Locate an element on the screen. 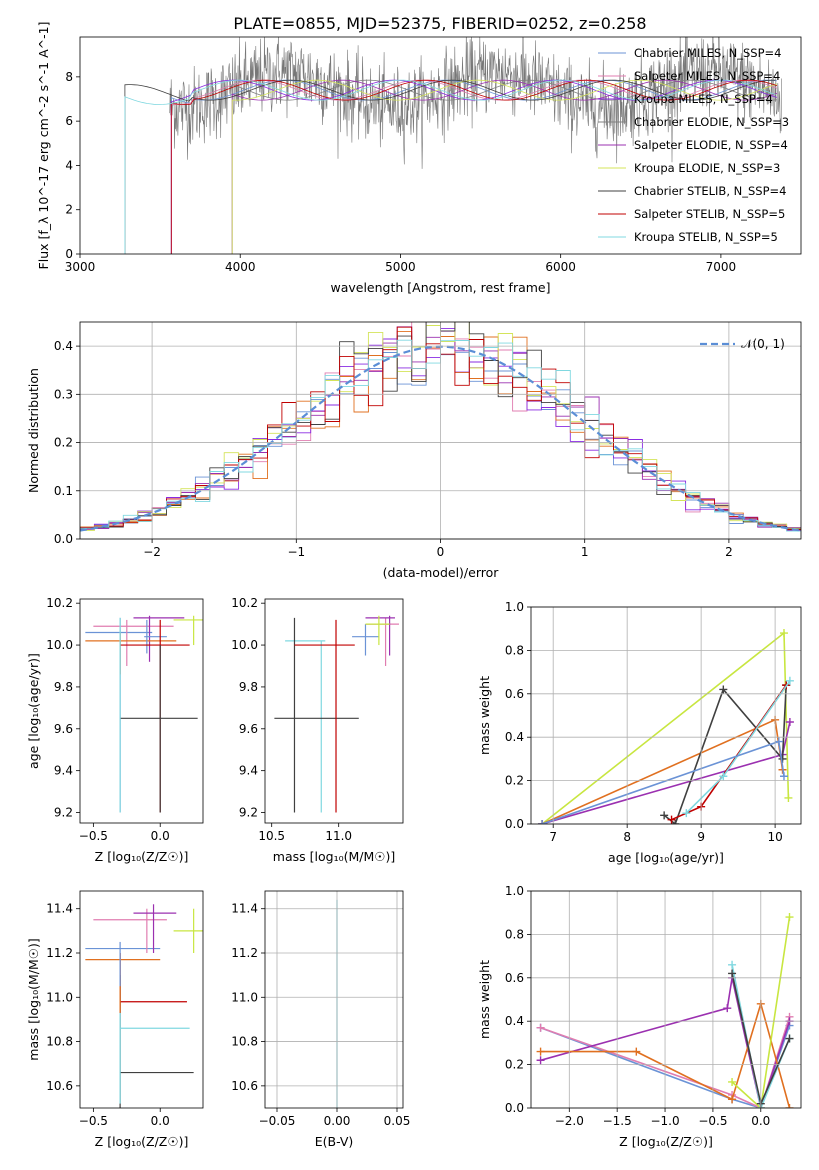  y-tick-label: 9.6 is located at coordinates (248, 729).